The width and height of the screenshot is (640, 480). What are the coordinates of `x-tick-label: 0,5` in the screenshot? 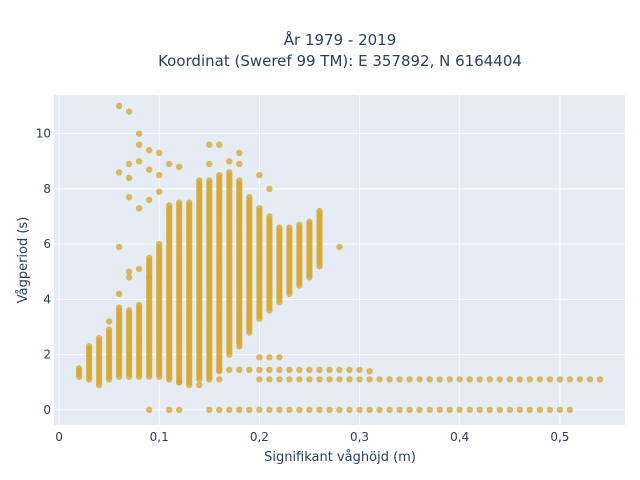 It's located at (559, 437).